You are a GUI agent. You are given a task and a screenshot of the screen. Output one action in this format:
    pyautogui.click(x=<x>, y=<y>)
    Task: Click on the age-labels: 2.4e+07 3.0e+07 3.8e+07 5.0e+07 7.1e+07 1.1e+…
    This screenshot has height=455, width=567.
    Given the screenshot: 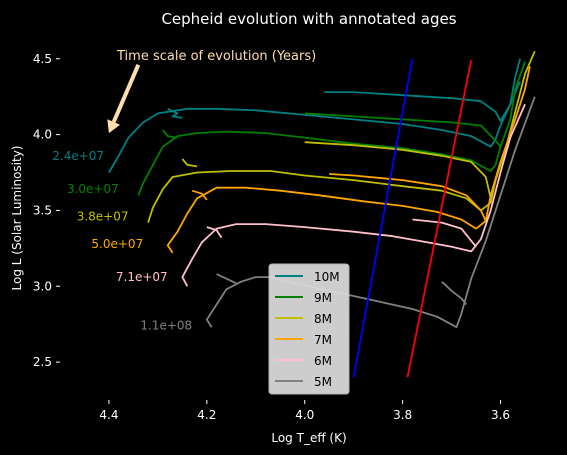 What is the action you would take?
    pyautogui.click(x=122, y=241)
    